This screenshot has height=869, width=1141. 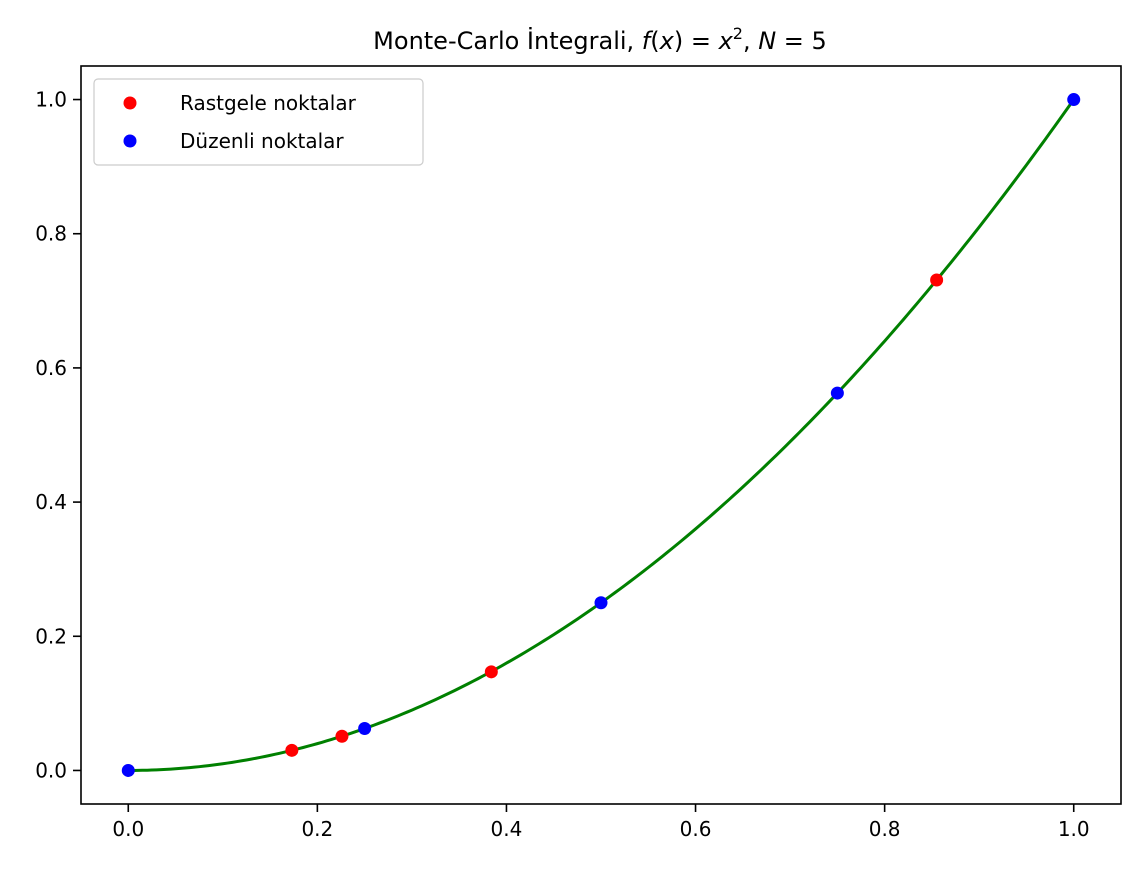 What do you see at coordinates (696, 829) in the screenshot?
I see `x-tick-label: 0.6` at bounding box center [696, 829].